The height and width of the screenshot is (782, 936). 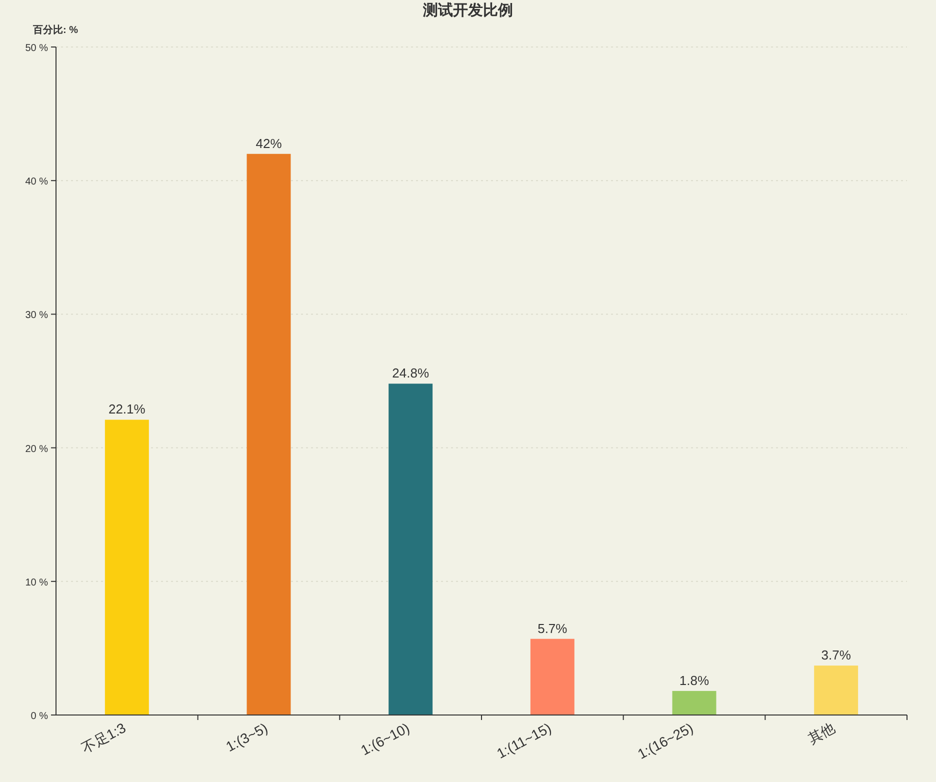 What do you see at coordinates (411, 373) in the screenshot?
I see `data-label: 24.8%` at bounding box center [411, 373].